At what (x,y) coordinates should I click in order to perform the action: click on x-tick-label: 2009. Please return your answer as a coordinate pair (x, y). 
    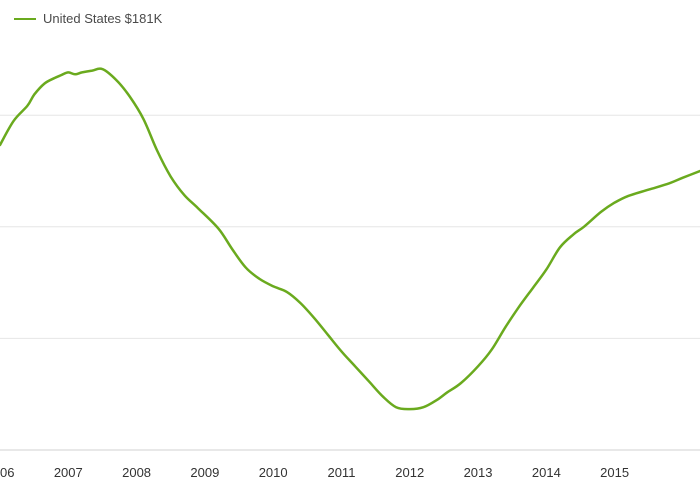
    Looking at the image, I should click on (204, 472).